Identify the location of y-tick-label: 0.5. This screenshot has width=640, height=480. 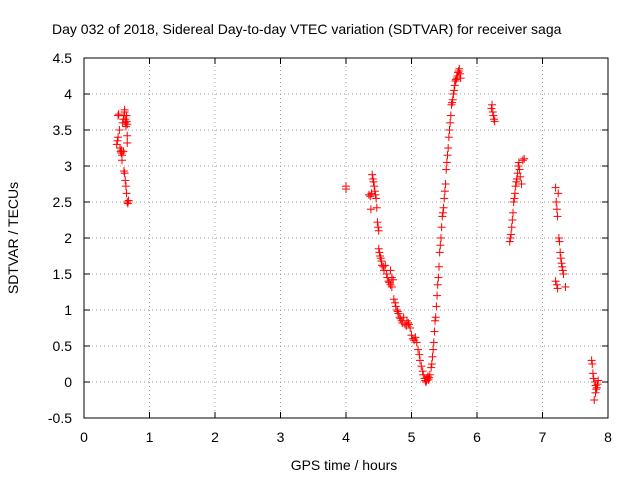
(63, 346).